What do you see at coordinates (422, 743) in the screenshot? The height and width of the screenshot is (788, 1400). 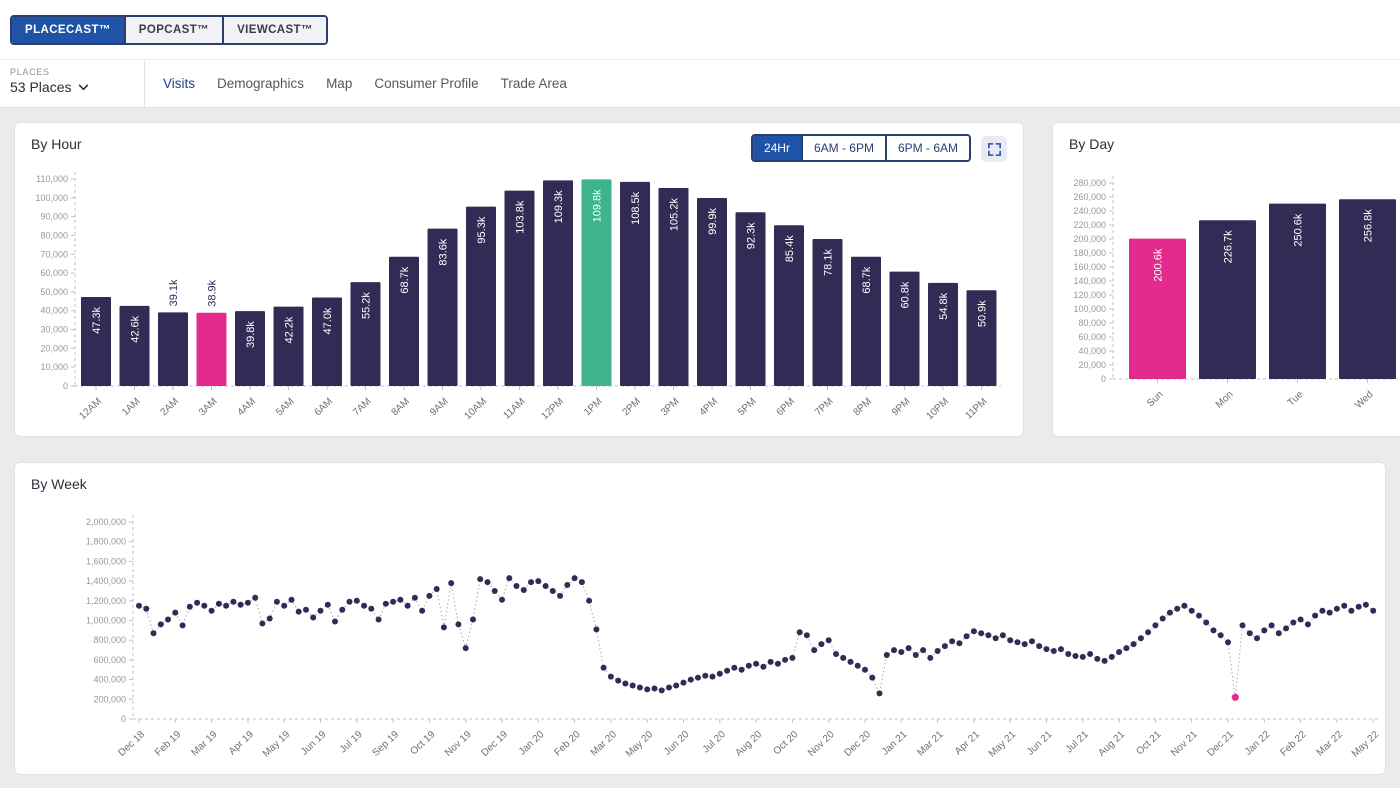 I see `svg-text: Oct 19` at bounding box center [422, 743].